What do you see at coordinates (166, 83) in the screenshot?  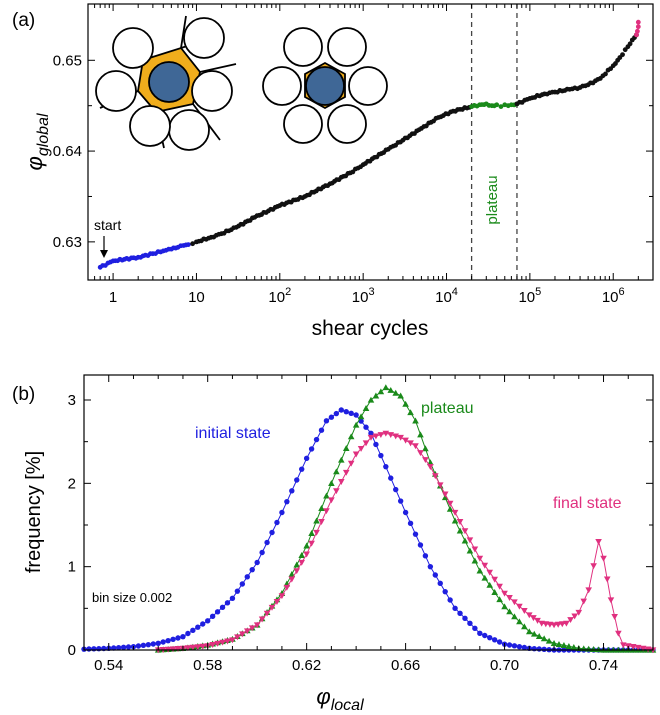 I see `inset-irregular-cell` at bounding box center [166, 83].